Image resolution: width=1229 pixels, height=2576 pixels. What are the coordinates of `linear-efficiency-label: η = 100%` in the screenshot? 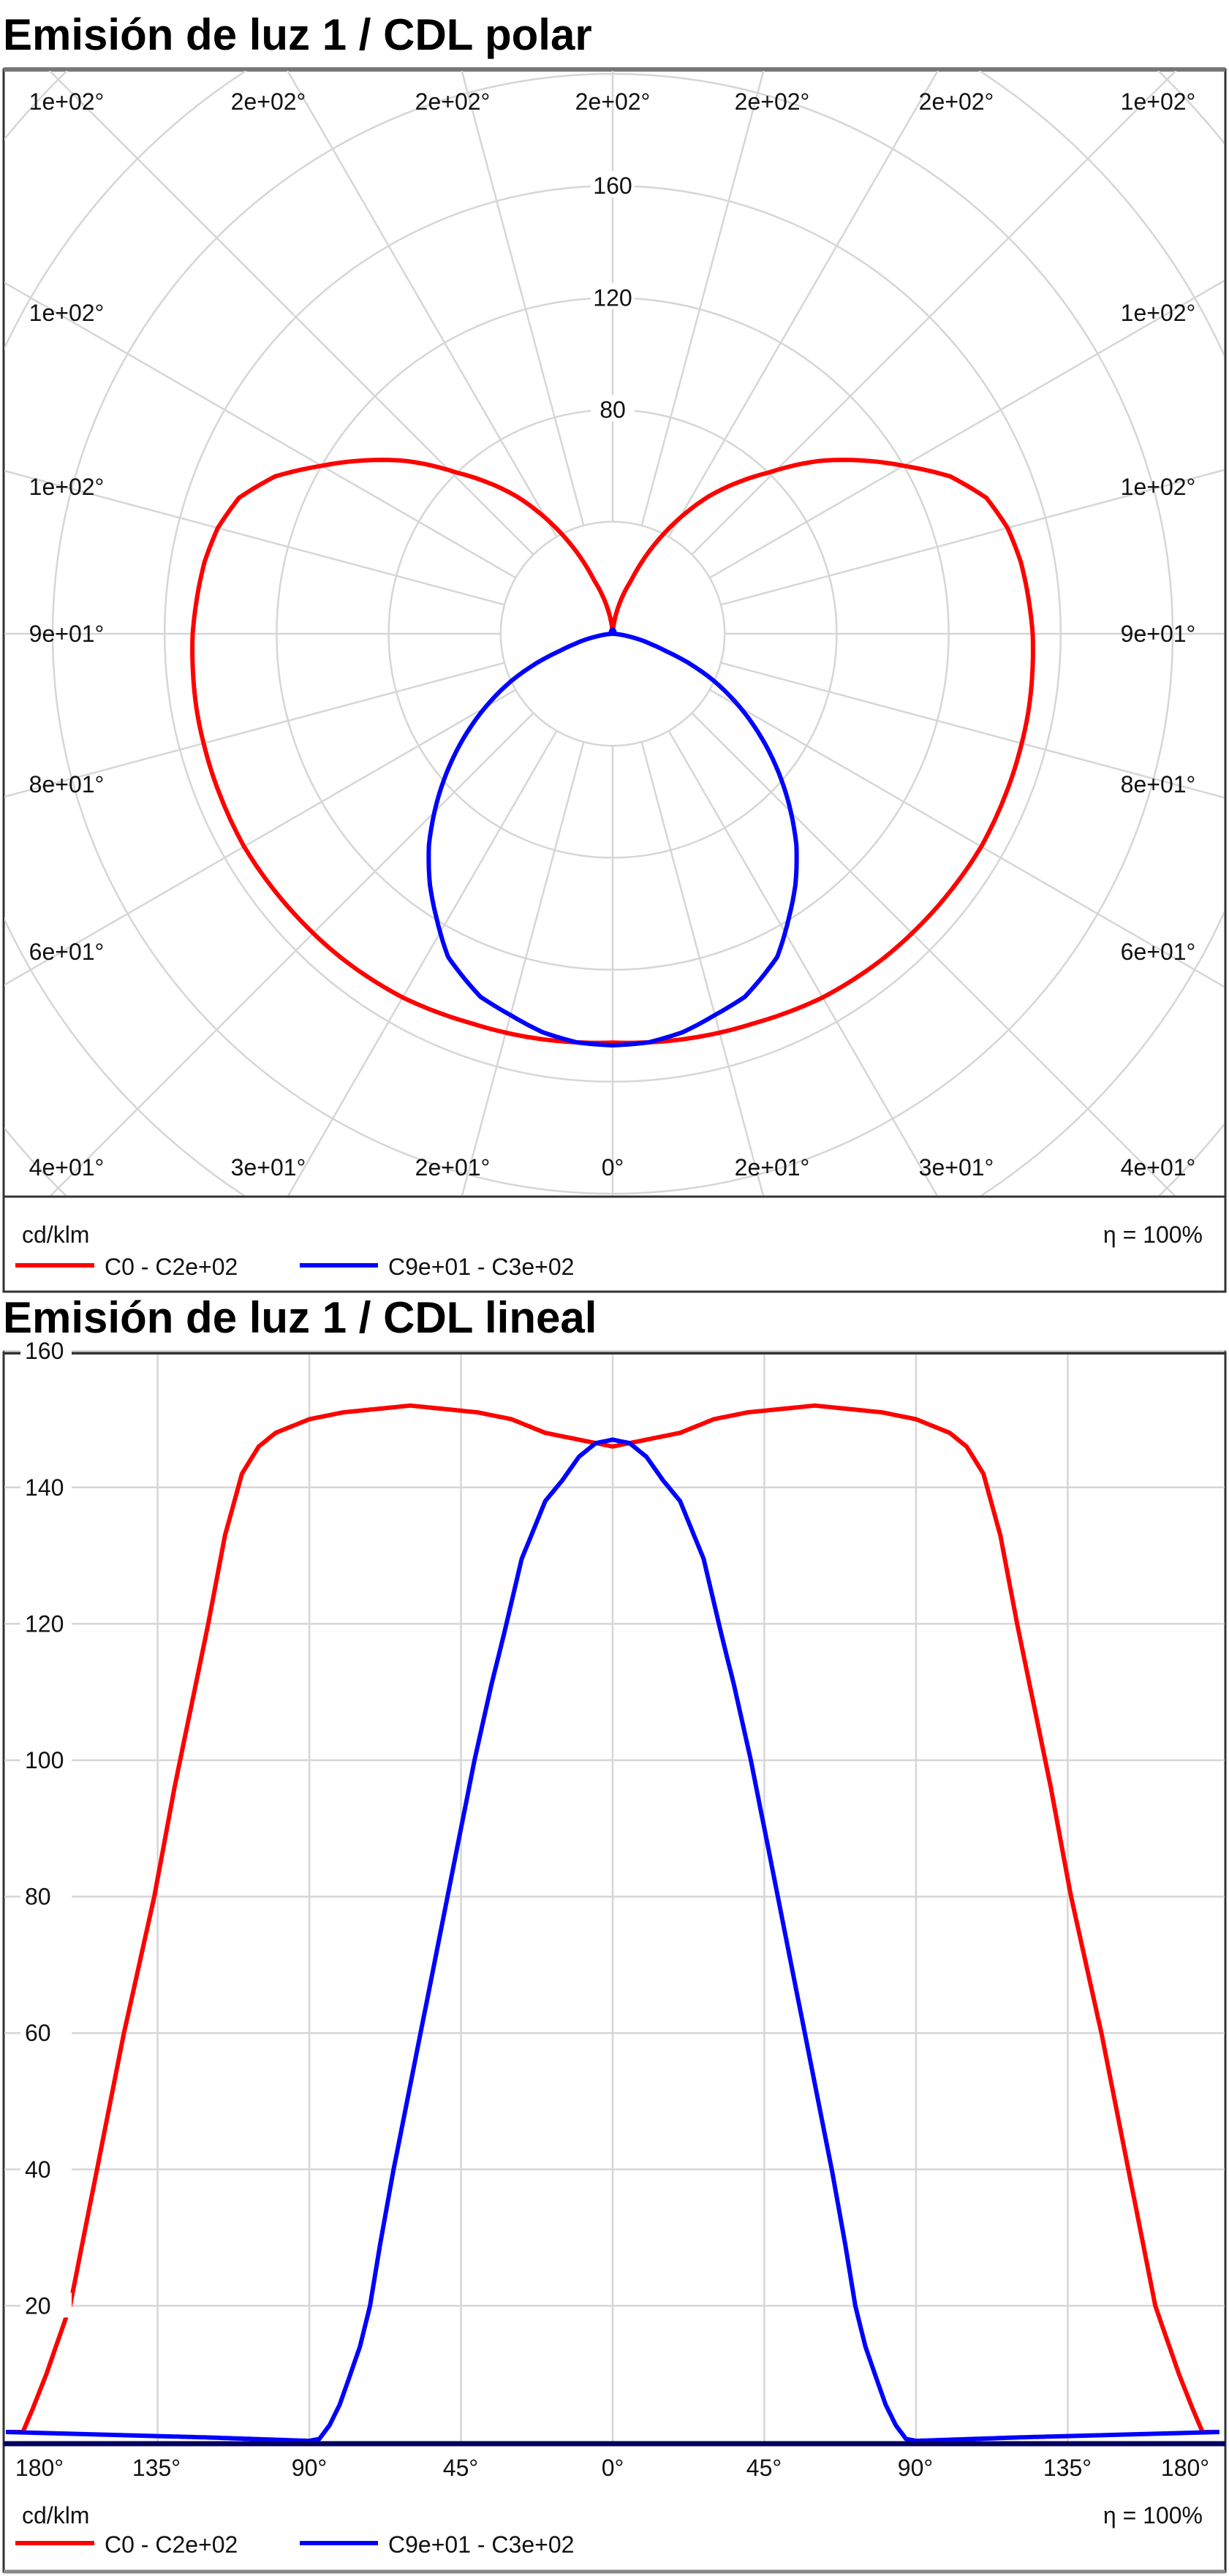 It's located at (1153, 2515).